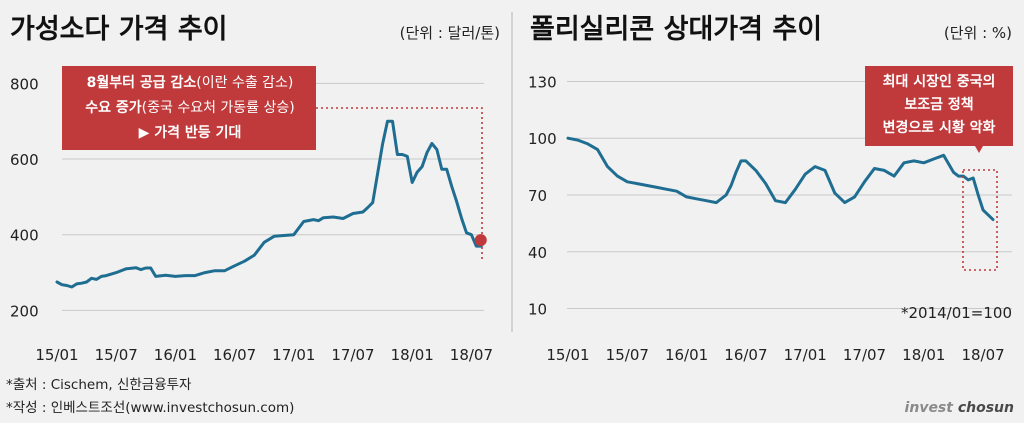 The width and height of the screenshot is (1024, 423). I want to click on callout-line-1: 최대 시장인 중국의, so click(939, 81).